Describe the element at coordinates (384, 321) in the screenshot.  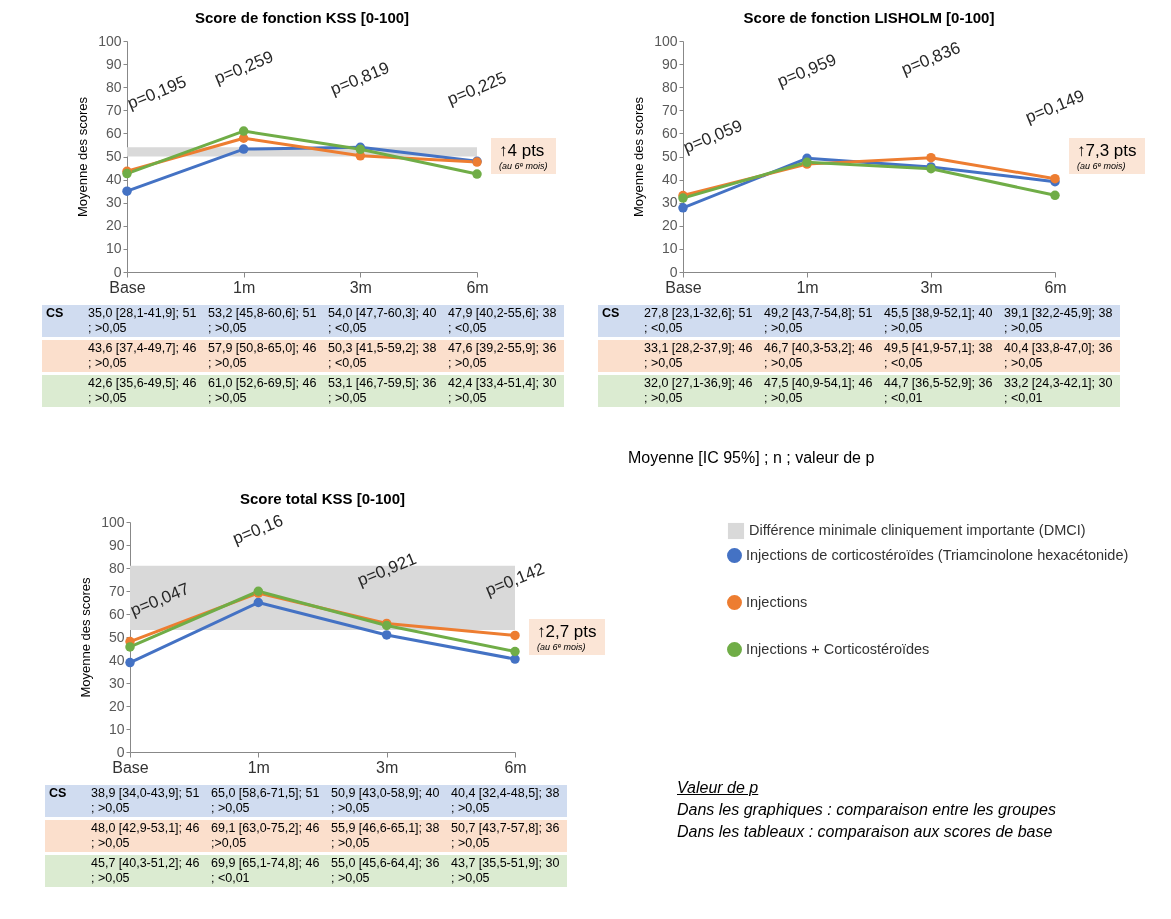
I see `data-label: 54,0 [47,7-60,3]; 40 ; <0,05` at that location.